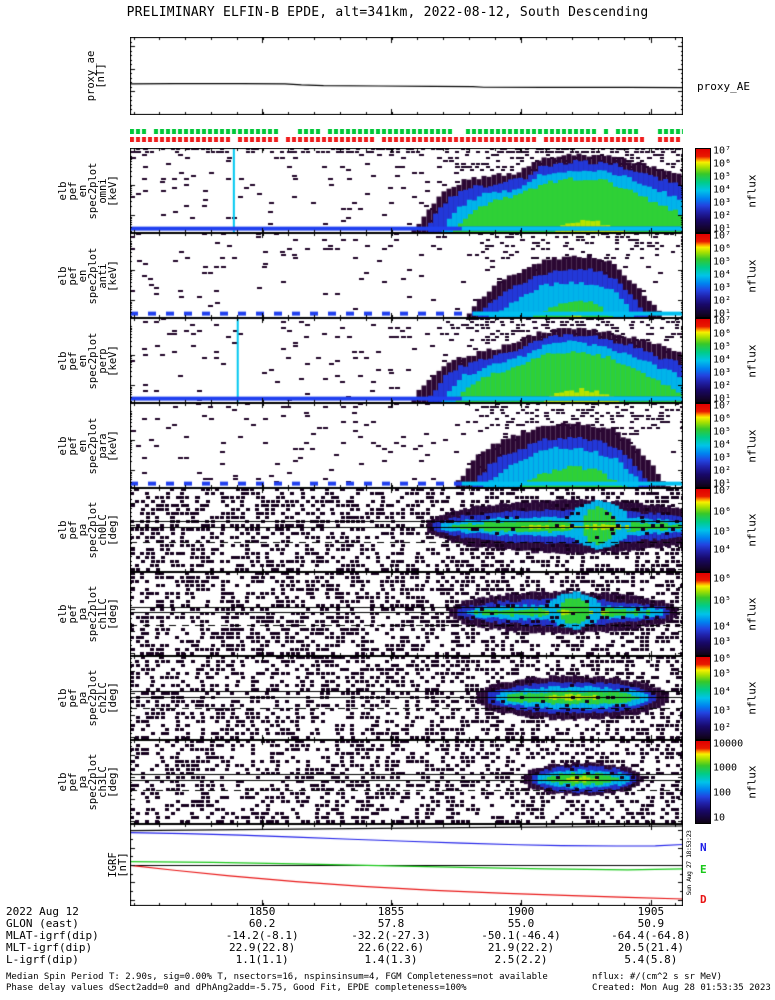 This screenshot has height=1000, width=775. Describe the element at coordinates (703, 190) in the screenshot. I see `colorbar-spec0` at that location.